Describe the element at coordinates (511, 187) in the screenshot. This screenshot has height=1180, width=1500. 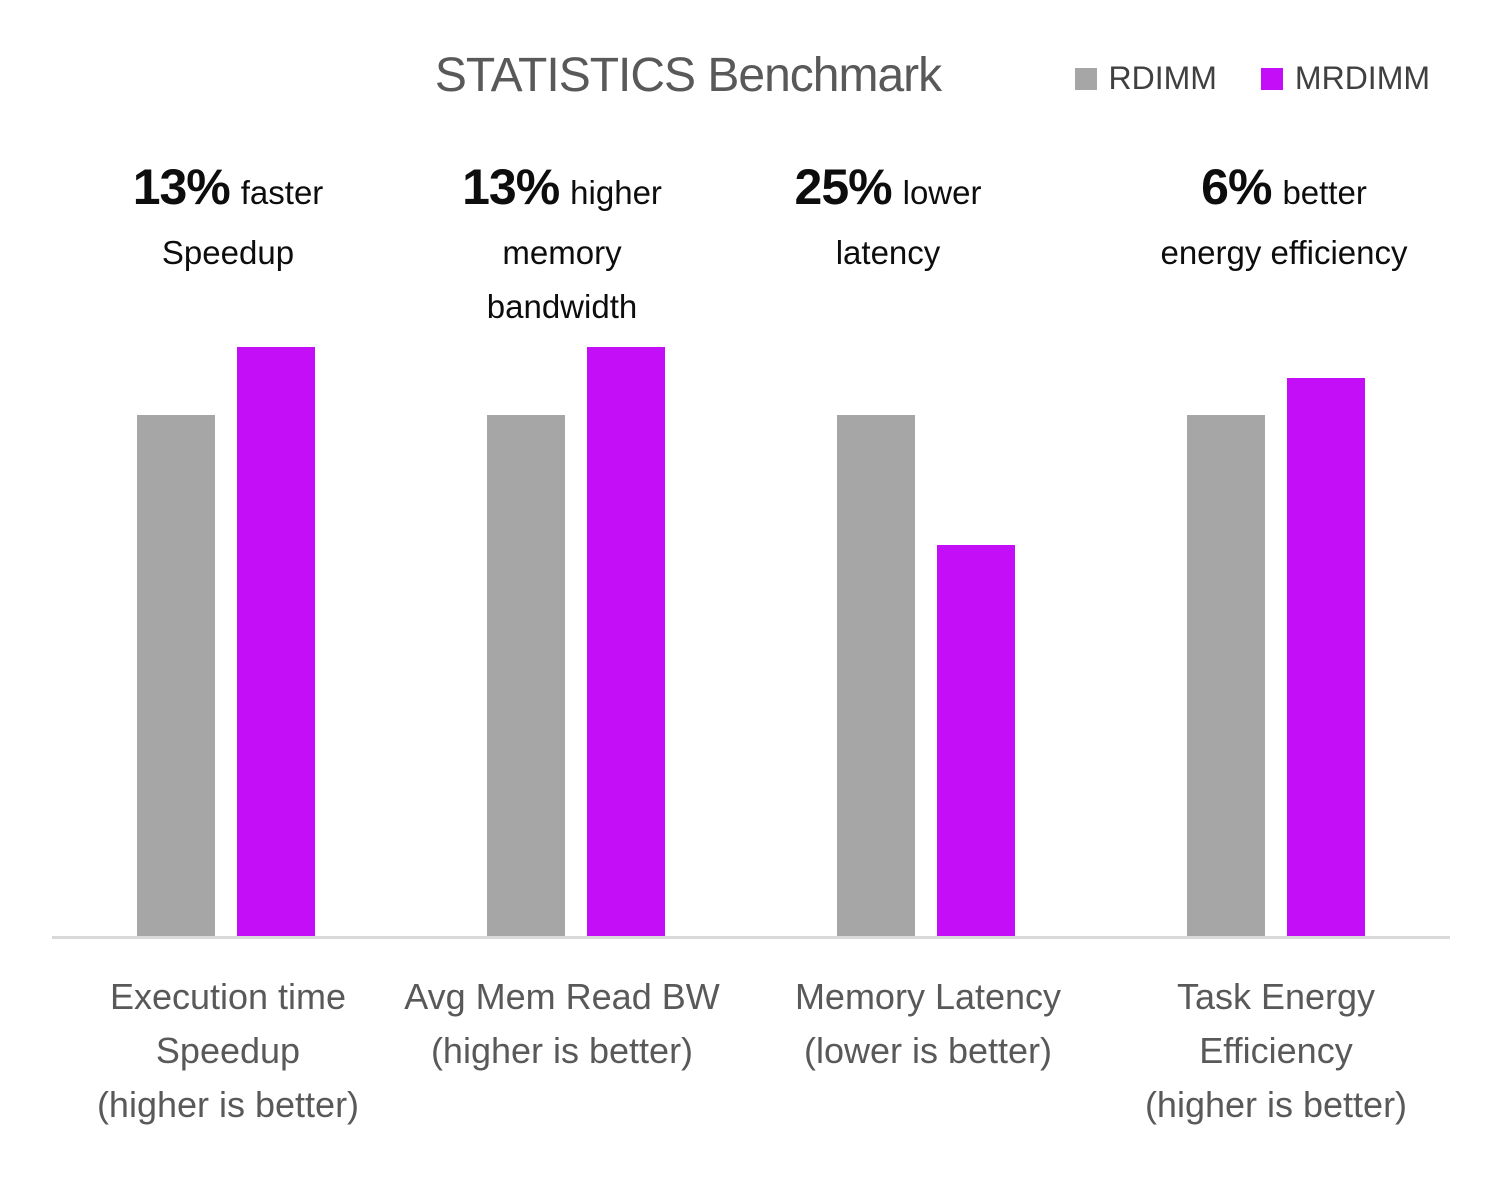
I see `annotation-bandwidth-pct: 13%` at that location.